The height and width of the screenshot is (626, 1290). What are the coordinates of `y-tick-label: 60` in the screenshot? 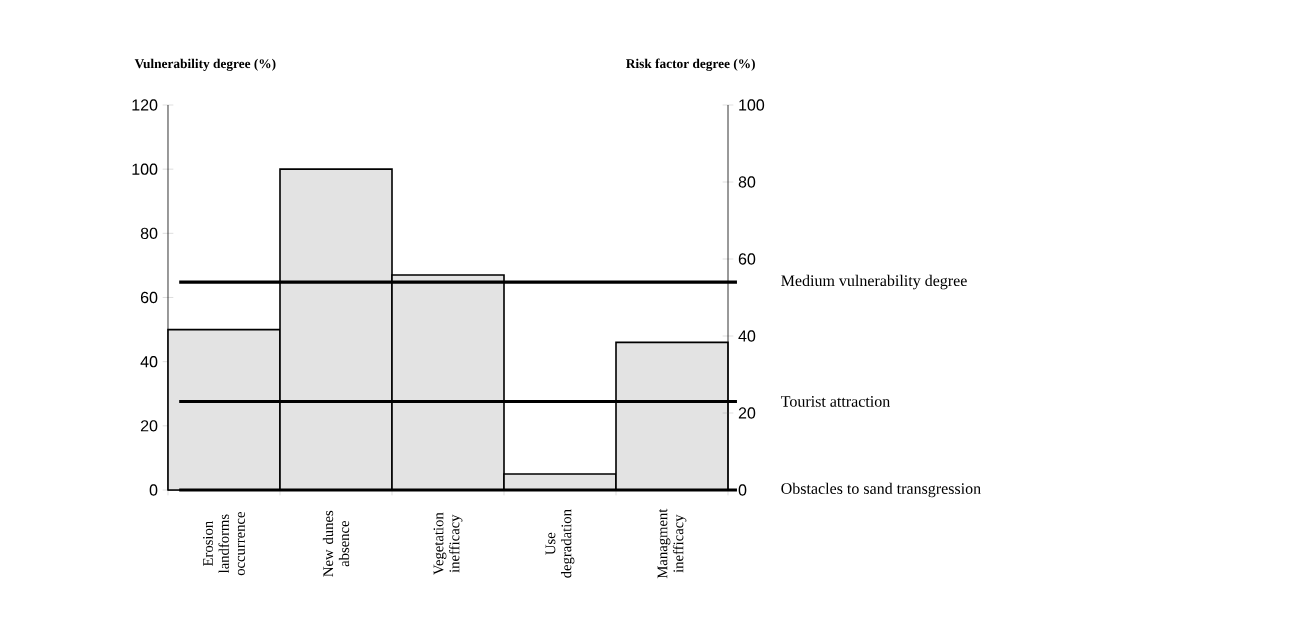 It's located at (149, 297).